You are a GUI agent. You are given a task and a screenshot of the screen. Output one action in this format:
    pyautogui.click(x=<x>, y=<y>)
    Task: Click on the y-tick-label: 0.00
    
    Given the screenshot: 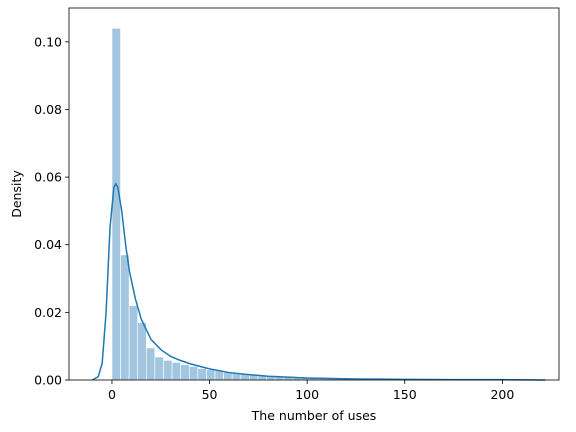 What is the action you would take?
    pyautogui.click(x=48, y=380)
    